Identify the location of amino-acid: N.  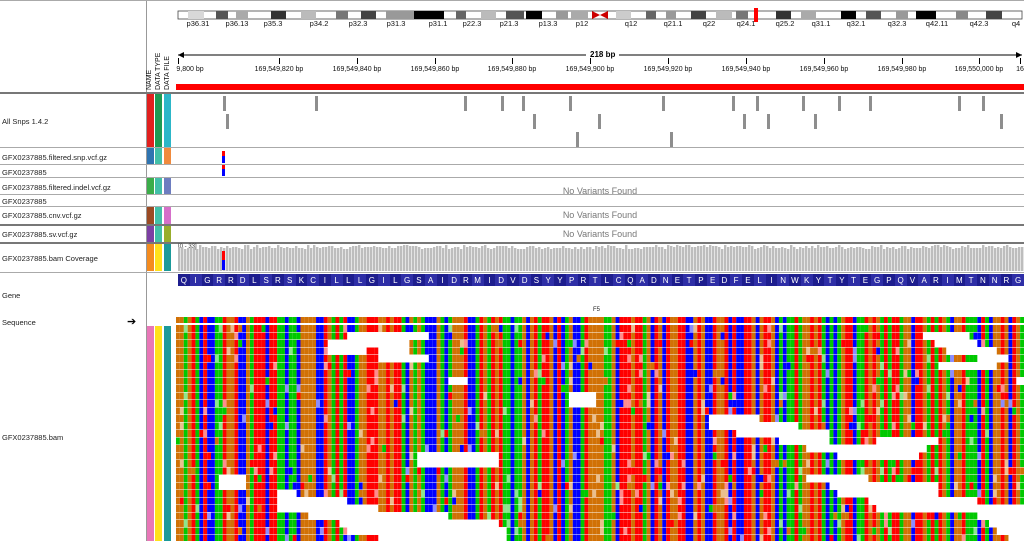
(665, 280).